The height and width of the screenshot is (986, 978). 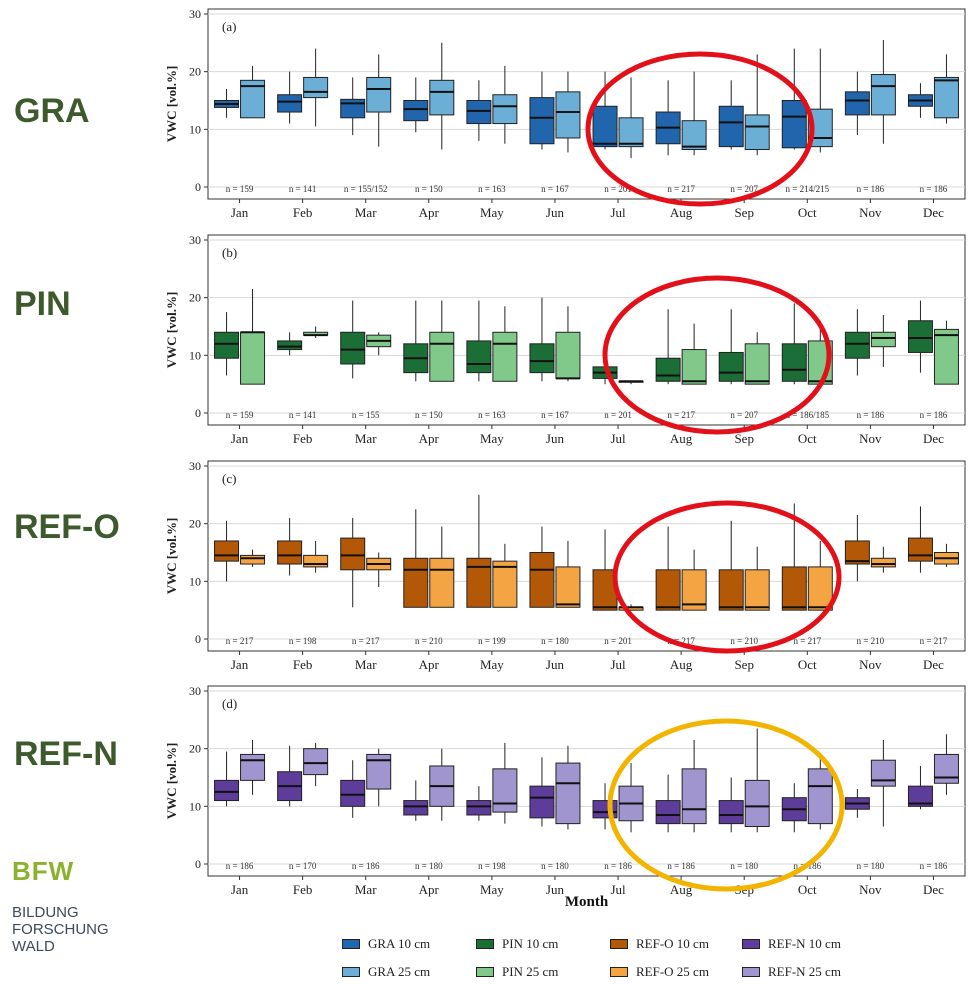 What do you see at coordinates (52, 111) in the screenshot?
I see `site-label-gra: GRA` at bounding box center [52, 111].